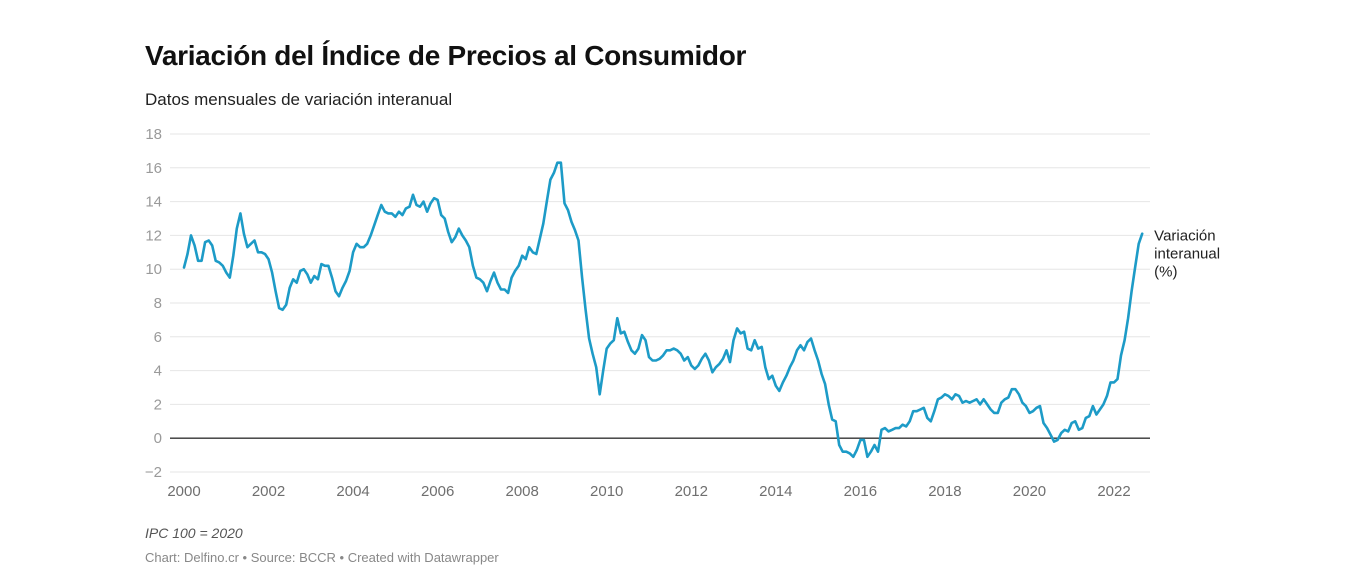 The width and height of the screenshot is (1355, 579). I want to click on y-tick-label: 4, so click(158, 371).